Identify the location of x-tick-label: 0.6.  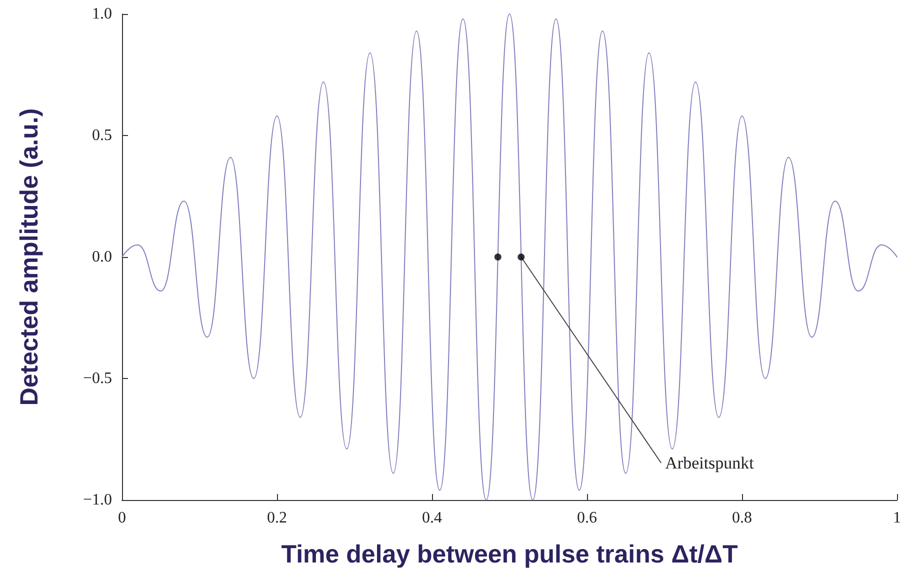
(587, 518).